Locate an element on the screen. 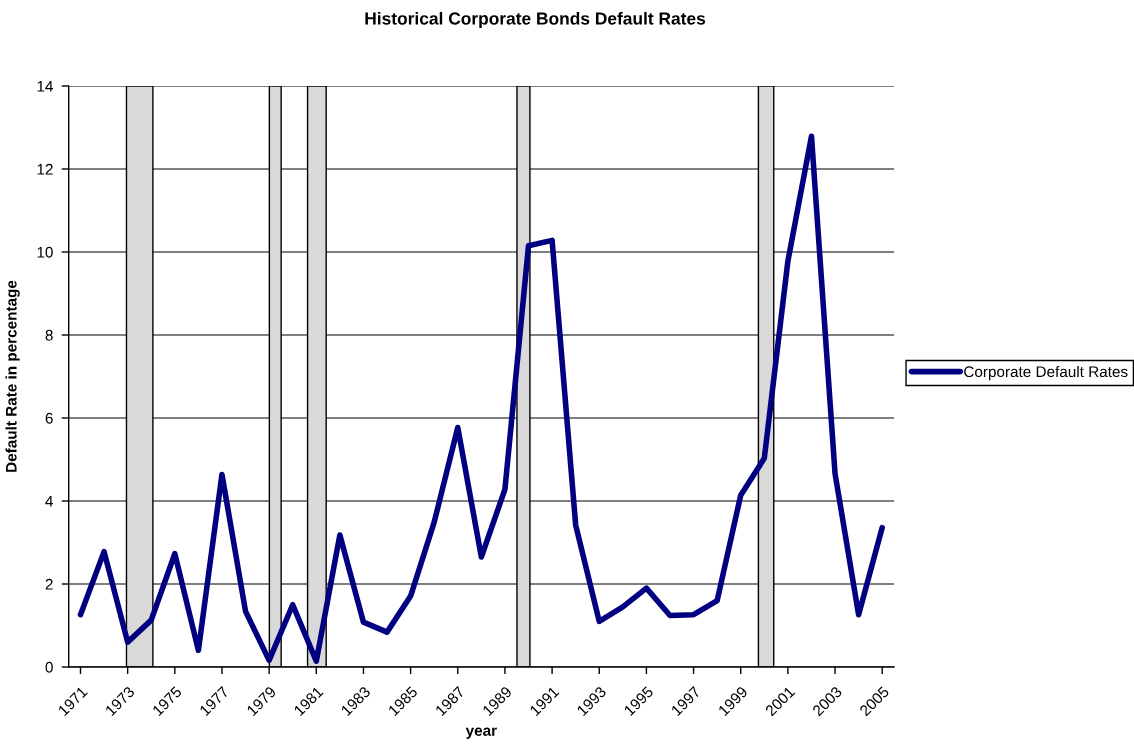  y-tick-label: 6 is located at coordinates (49, 418).